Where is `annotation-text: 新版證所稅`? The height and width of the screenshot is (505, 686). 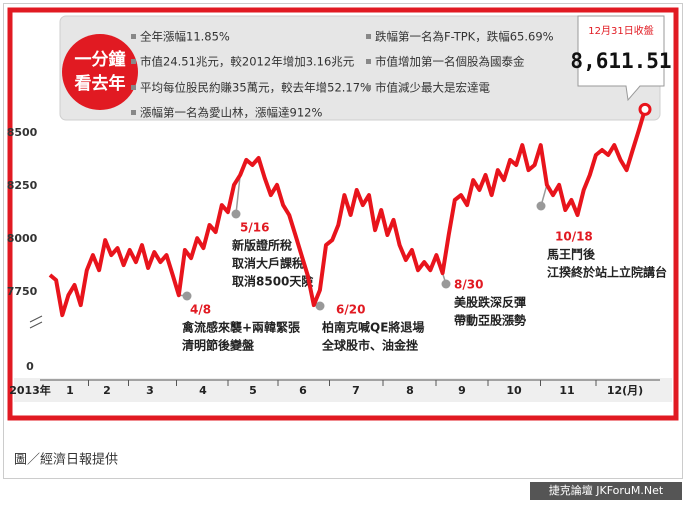 annotation-text: 新版證所稅 is located at coordinates (262, 245).